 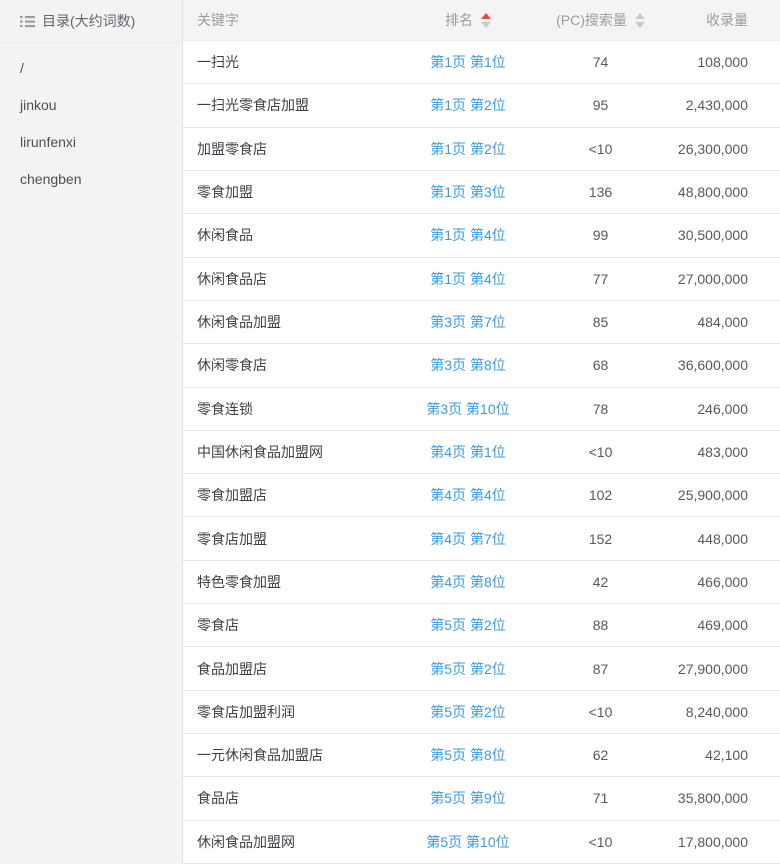 What do you see at coordinates (232, 668) in the screenshot?
I see `keyword-cell: 食品加盟店` at bounding box center [232, 668].